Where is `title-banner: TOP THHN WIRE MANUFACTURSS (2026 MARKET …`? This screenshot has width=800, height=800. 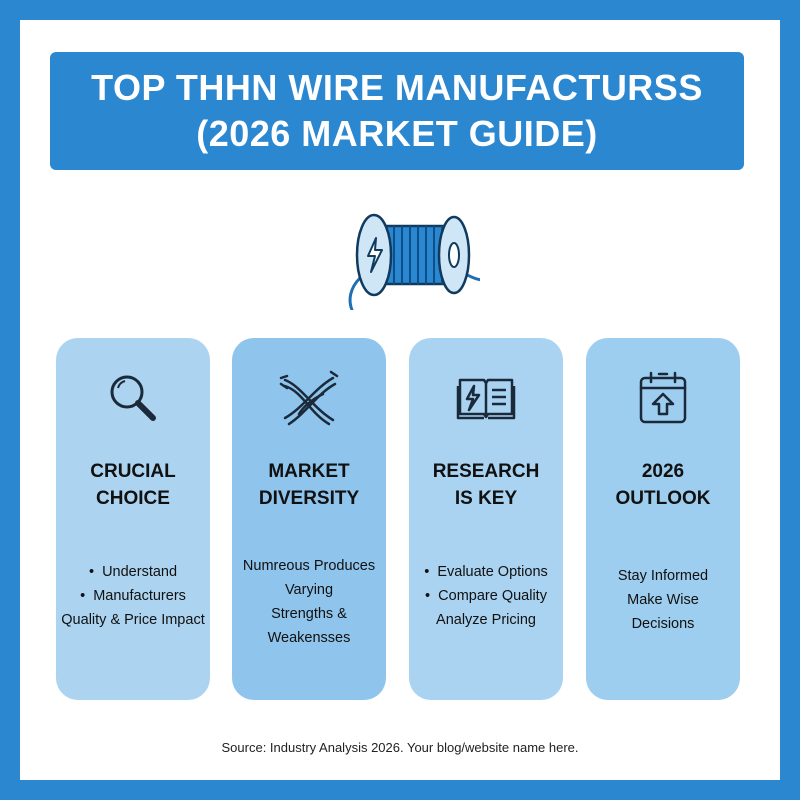
title-banner: TOP THHN WIRE MANUFACTURSS (2026 MARKET … is located at coordinates (397, 111).